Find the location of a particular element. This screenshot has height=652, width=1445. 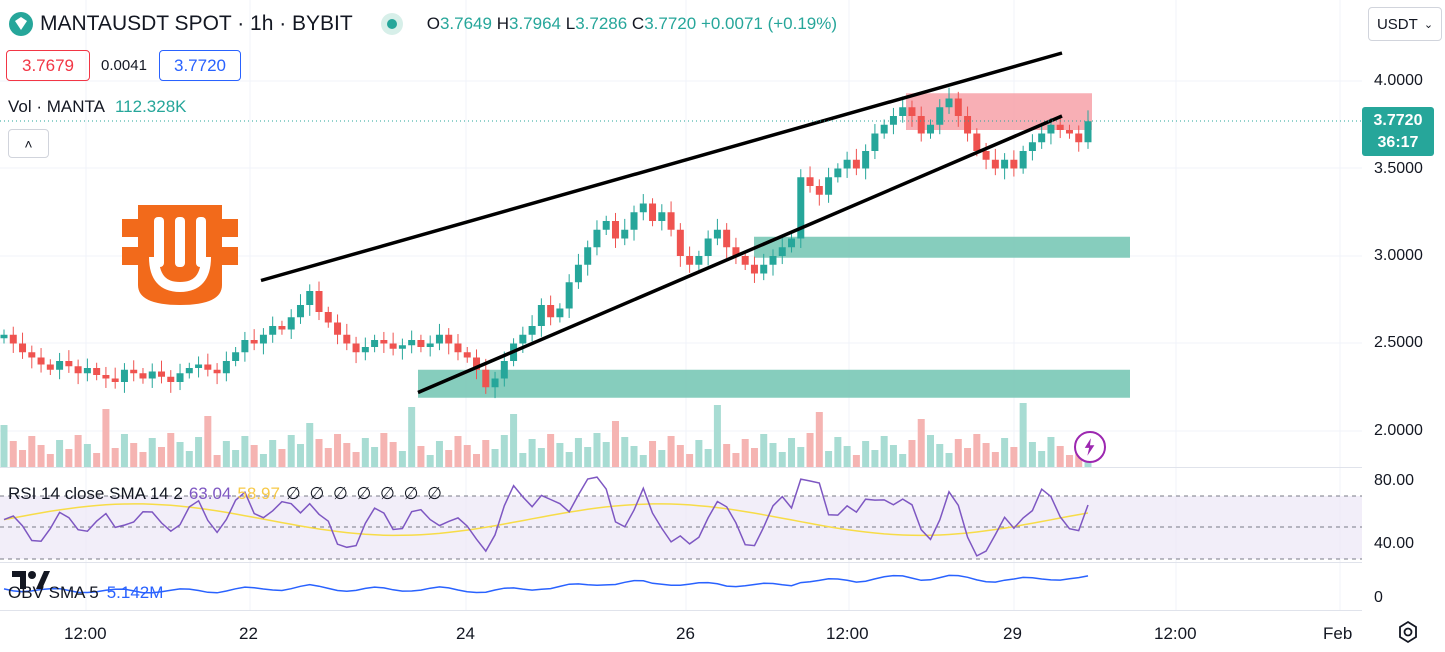

obv-legend: OBV SMA 5 5.142M is located at coordinates (86, 592).